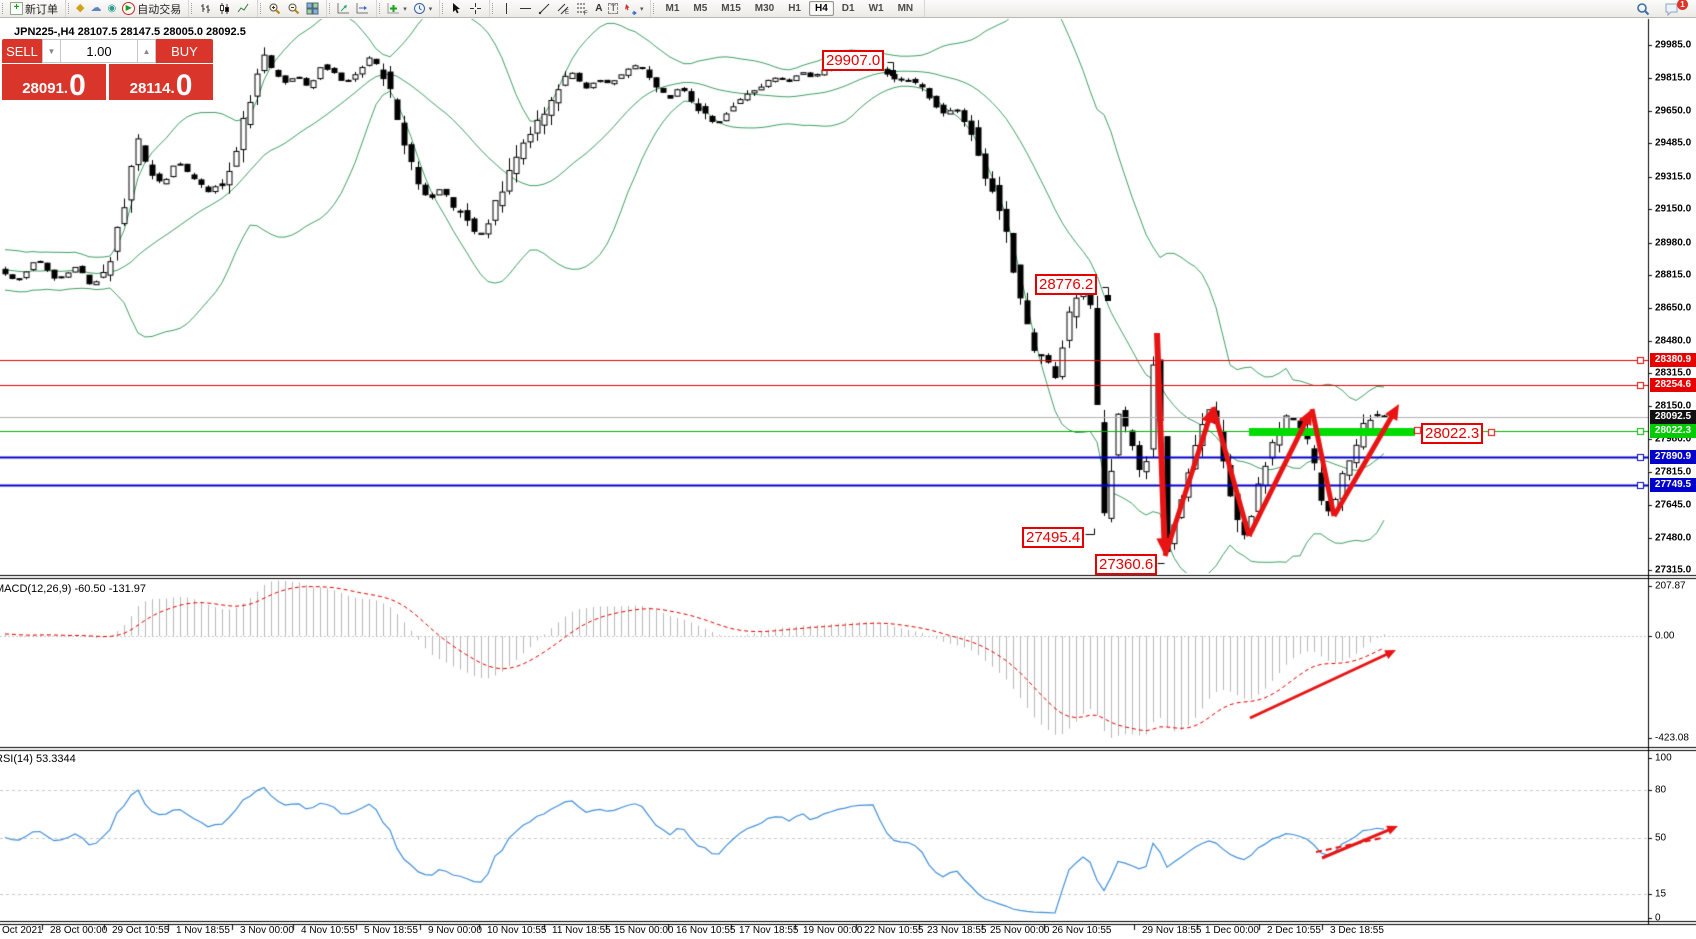 The height and width of the screenshot is (939, 1696). I want to click on auto-scroll-button, so click(362, 8).